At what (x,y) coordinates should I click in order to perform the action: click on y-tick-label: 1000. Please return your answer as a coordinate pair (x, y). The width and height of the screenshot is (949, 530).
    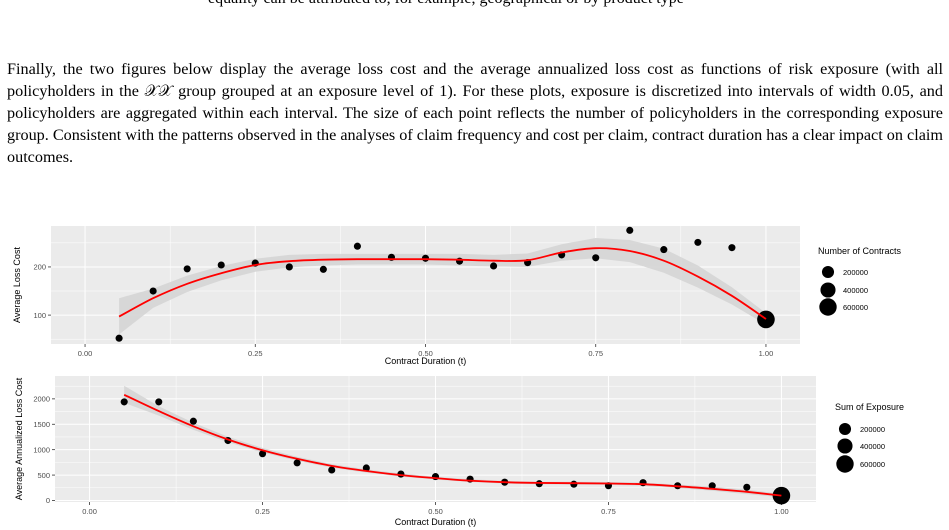
    Looking at the image, I should click on (41, 449).